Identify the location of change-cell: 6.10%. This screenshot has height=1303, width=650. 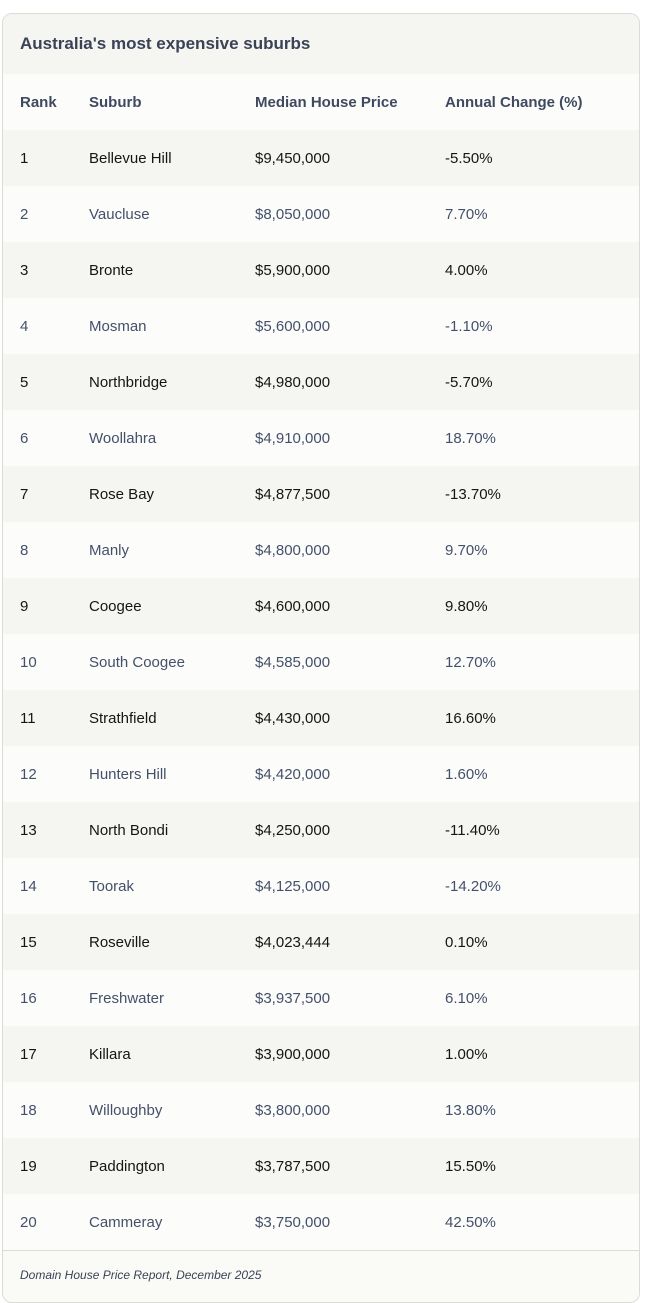
(466, 998).